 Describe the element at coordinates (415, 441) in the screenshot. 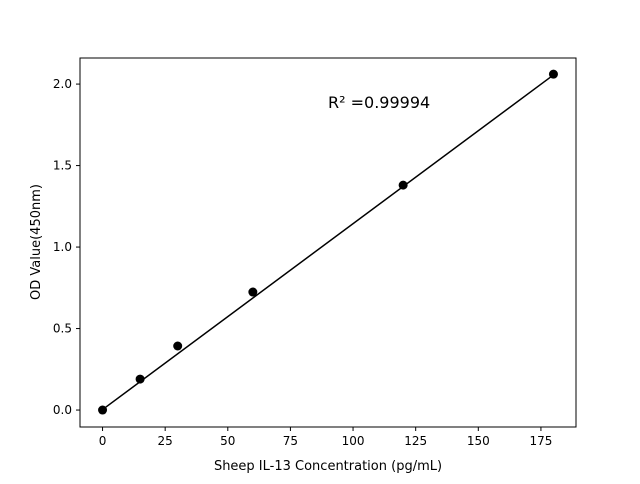

I see `x-tick-label: 125` at that location.